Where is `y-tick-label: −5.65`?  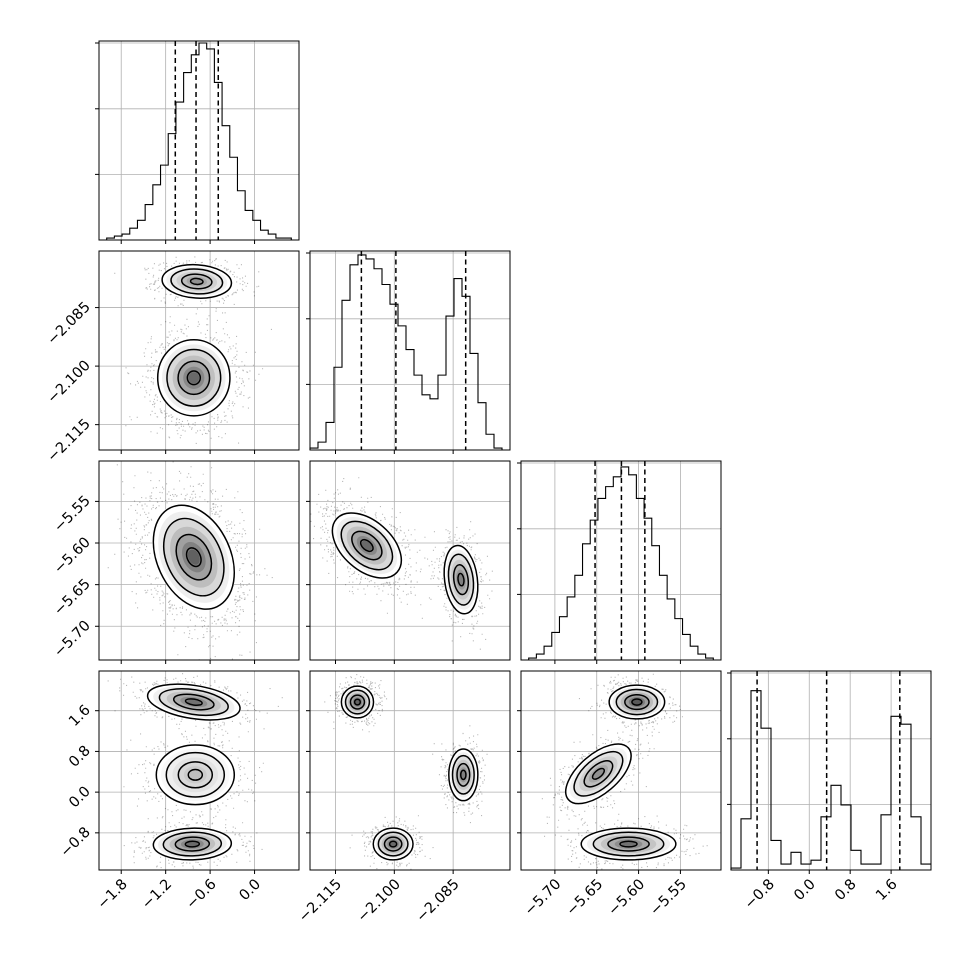 y-tick-label: −5.65 is located at coordinates (72, 597).